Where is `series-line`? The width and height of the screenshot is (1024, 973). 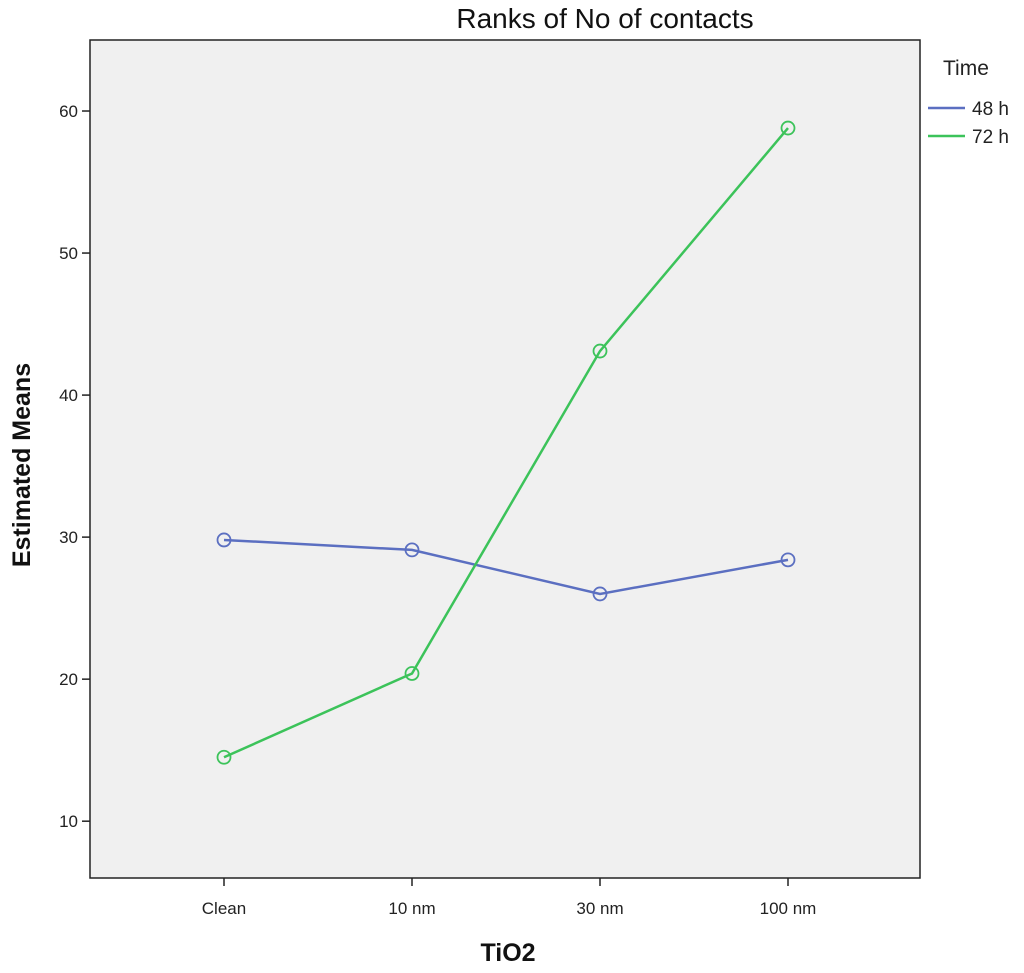 series-line is located at coordinates (506, 567).